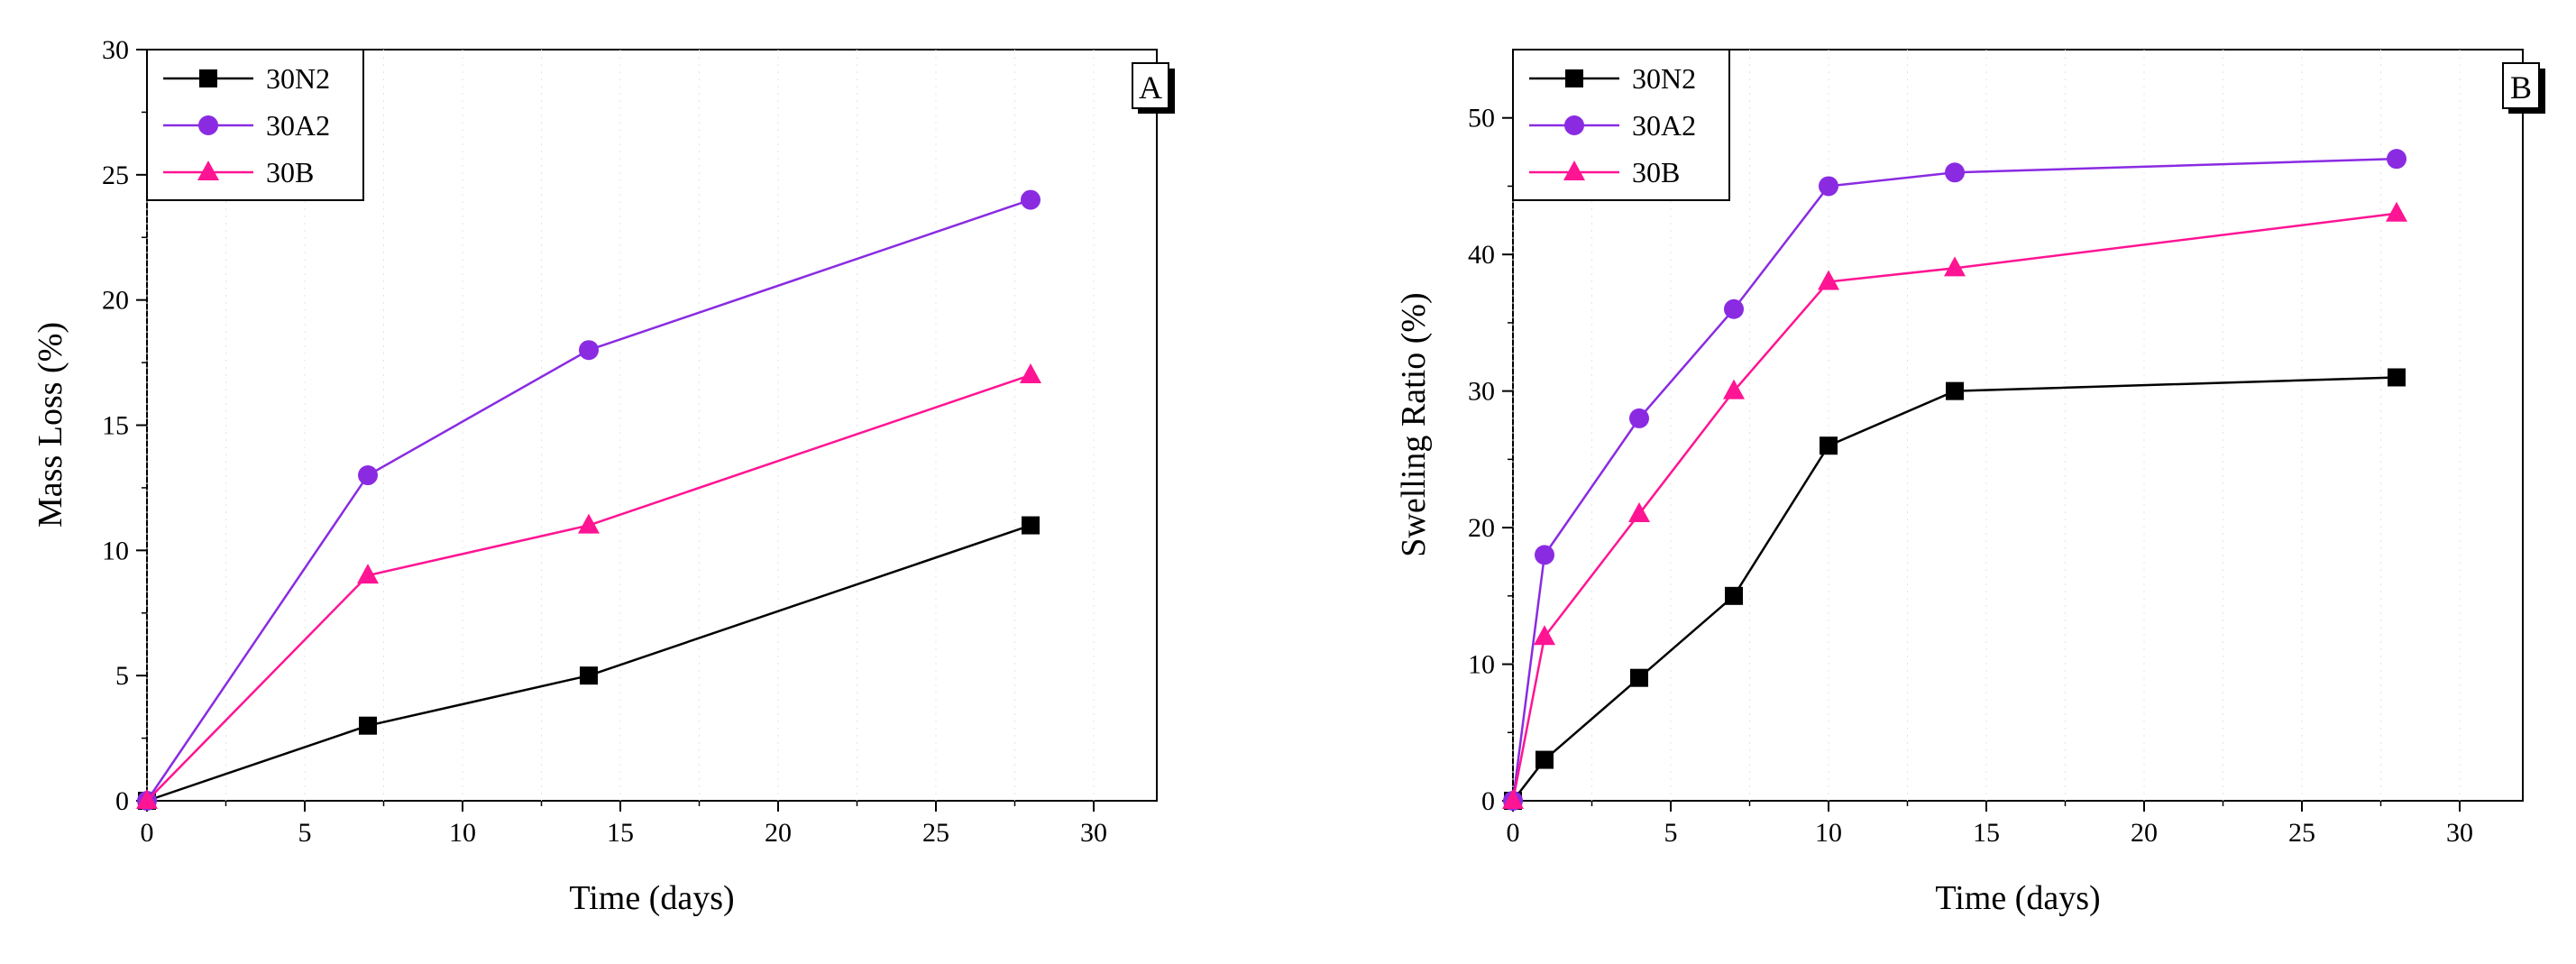  I want to click on panel-label-box: A, so click(1153, 88).